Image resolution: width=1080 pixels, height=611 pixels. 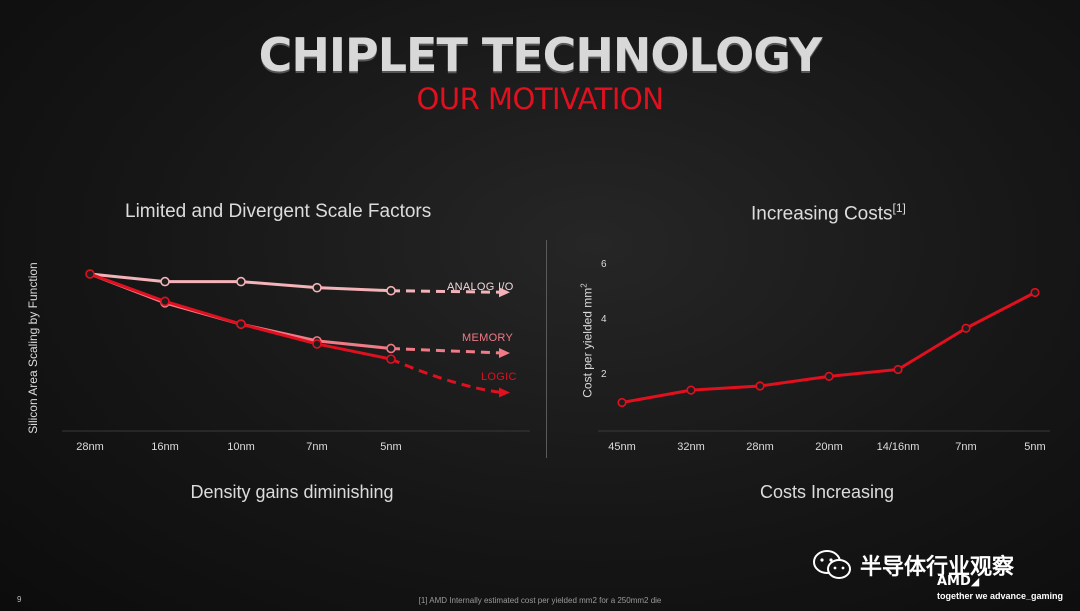 I want to click on right-x-tick-label: 28nm, so click(x=760, y=447).